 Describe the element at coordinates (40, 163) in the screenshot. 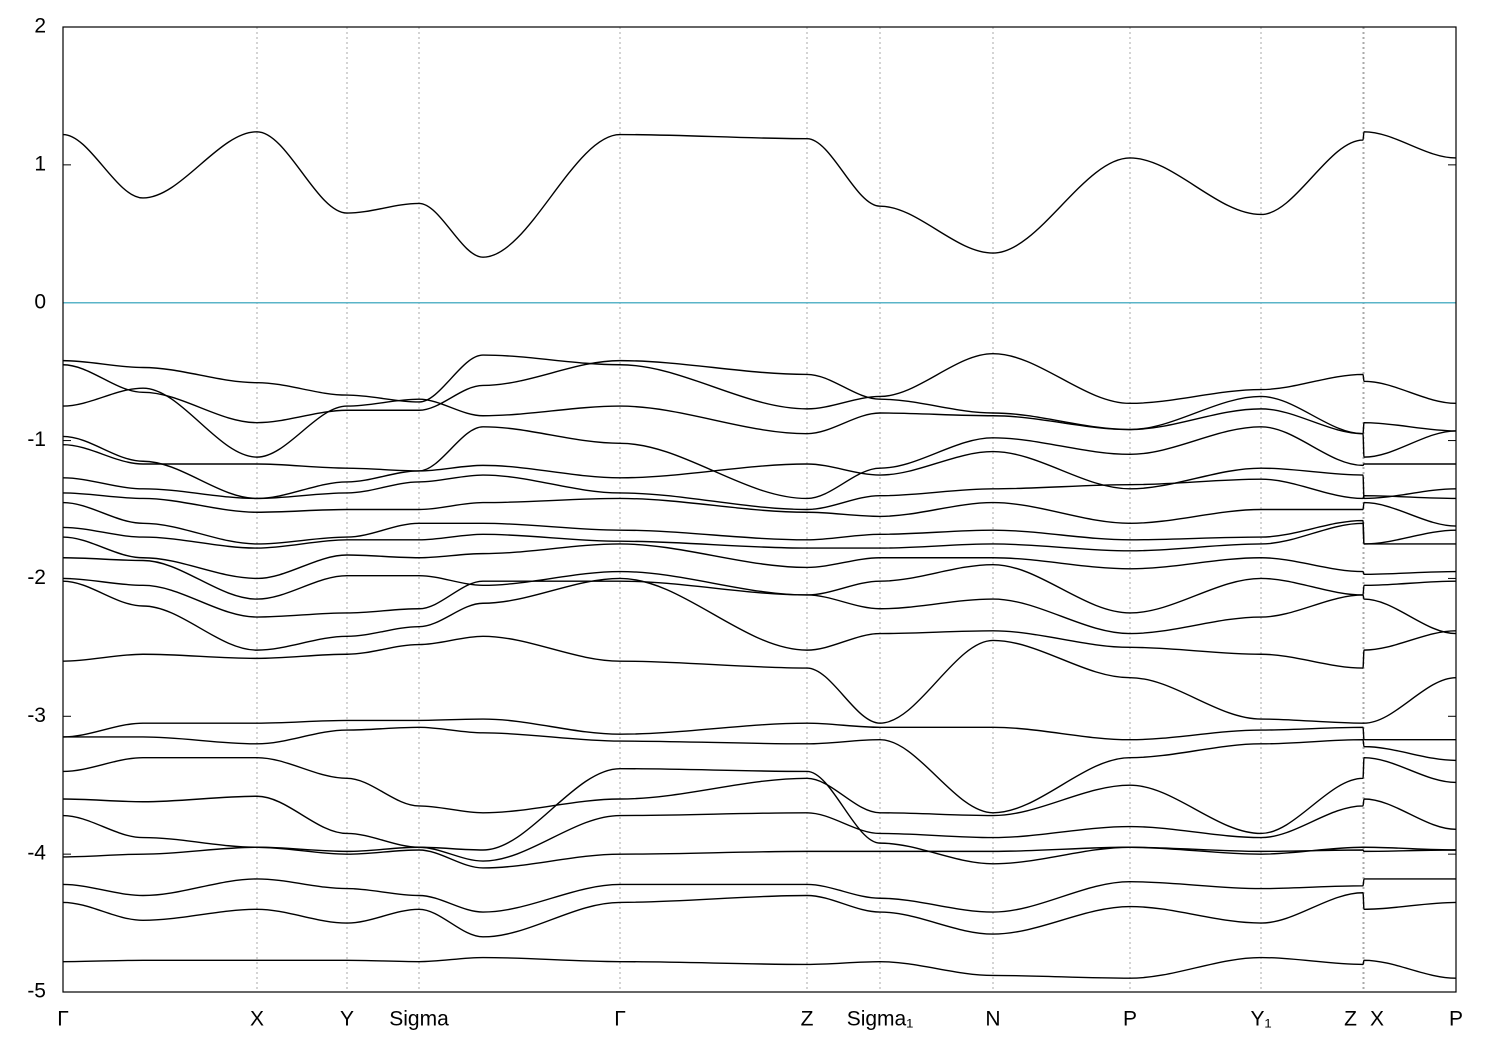

I see `y-tick-label: 1` at that location.